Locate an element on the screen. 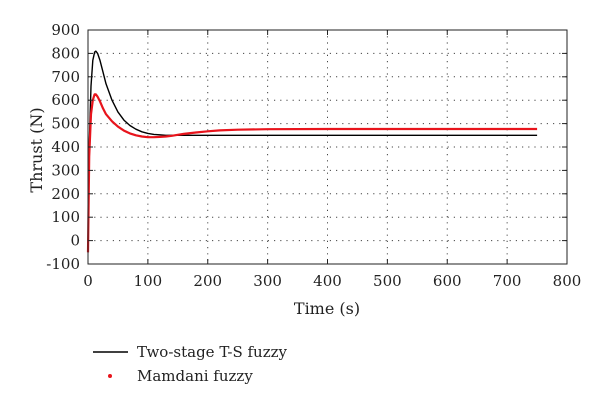  y-tick-label: 300 is located at coordinates (65, 170).